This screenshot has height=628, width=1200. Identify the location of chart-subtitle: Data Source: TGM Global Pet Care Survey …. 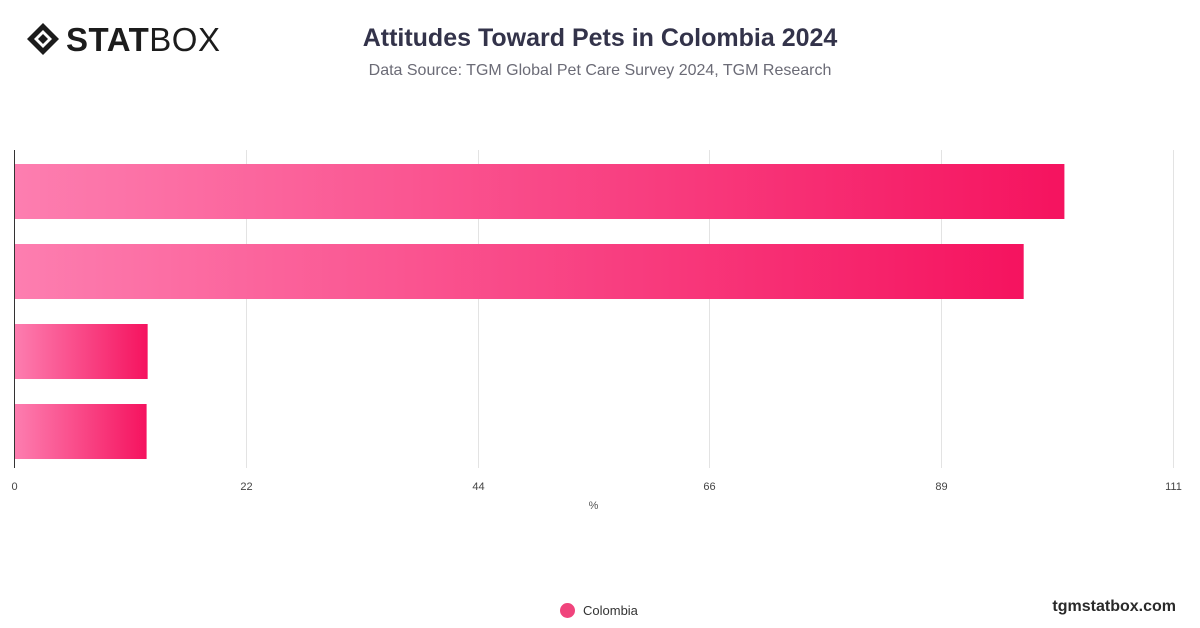
(600, 70).